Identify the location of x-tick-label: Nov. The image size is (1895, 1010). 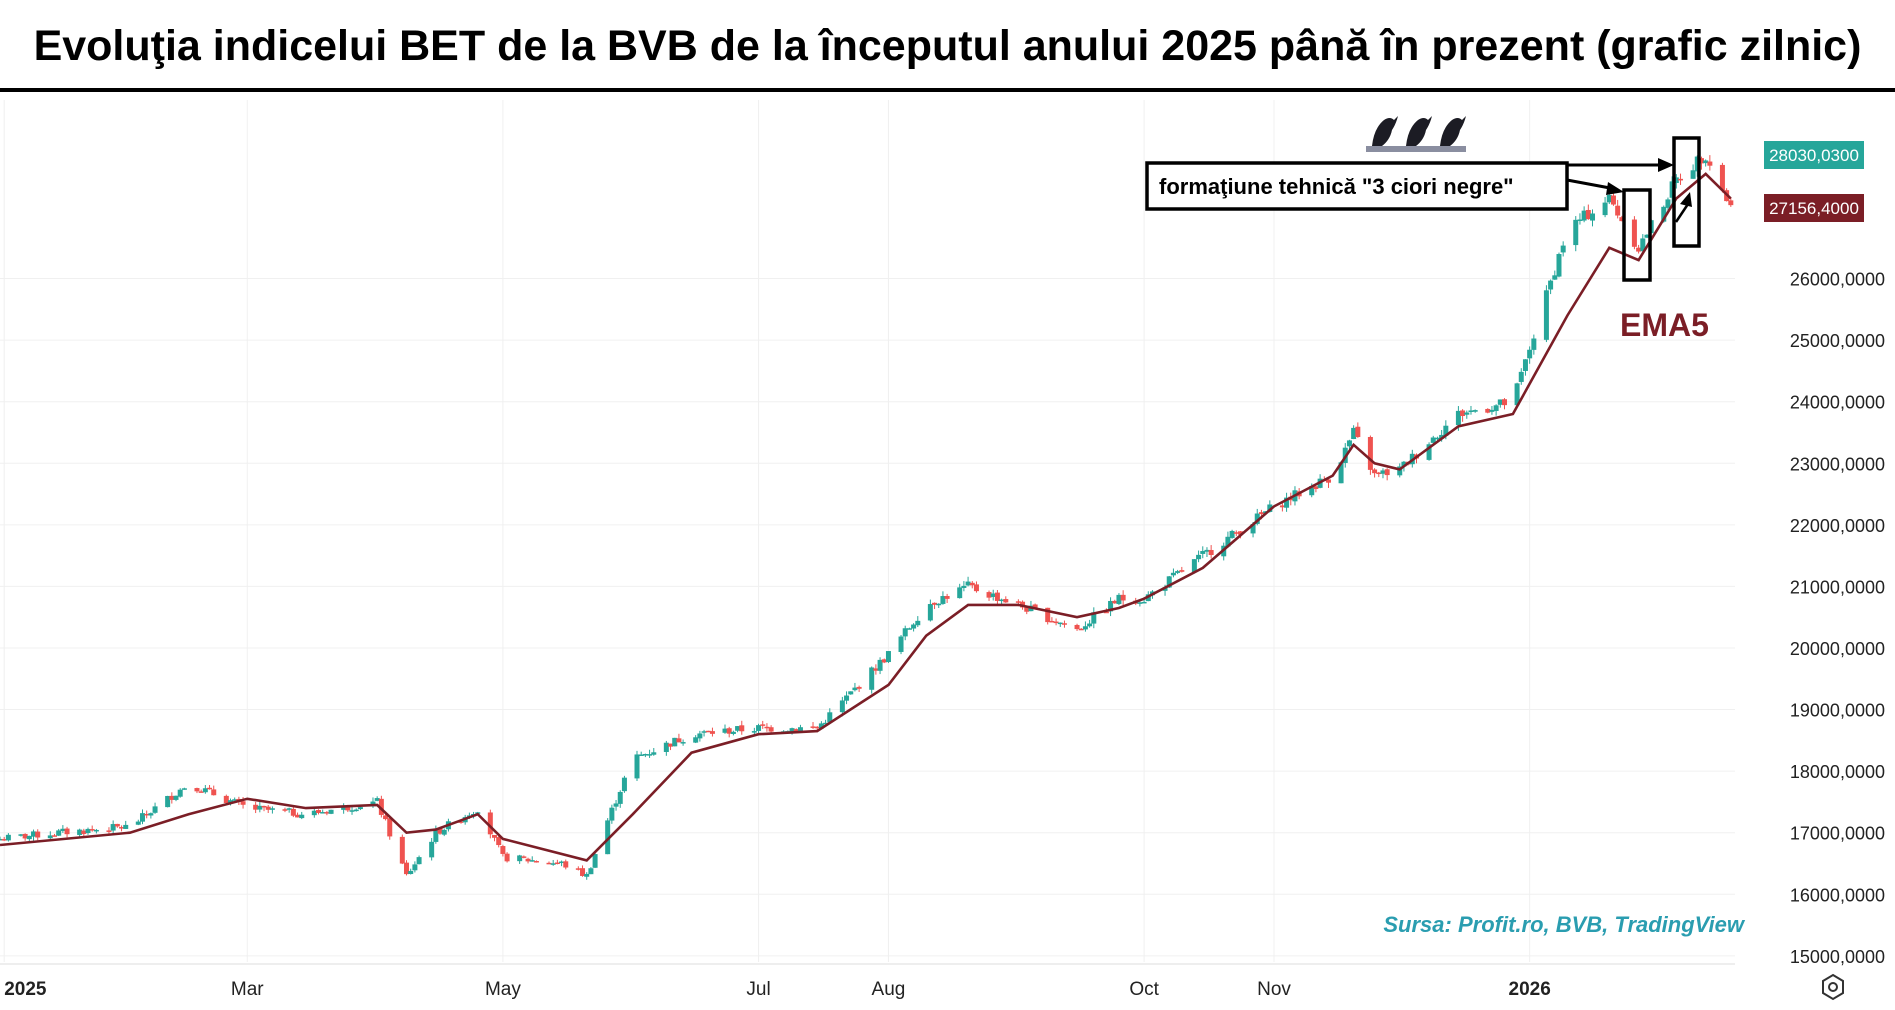
(1274, 989).